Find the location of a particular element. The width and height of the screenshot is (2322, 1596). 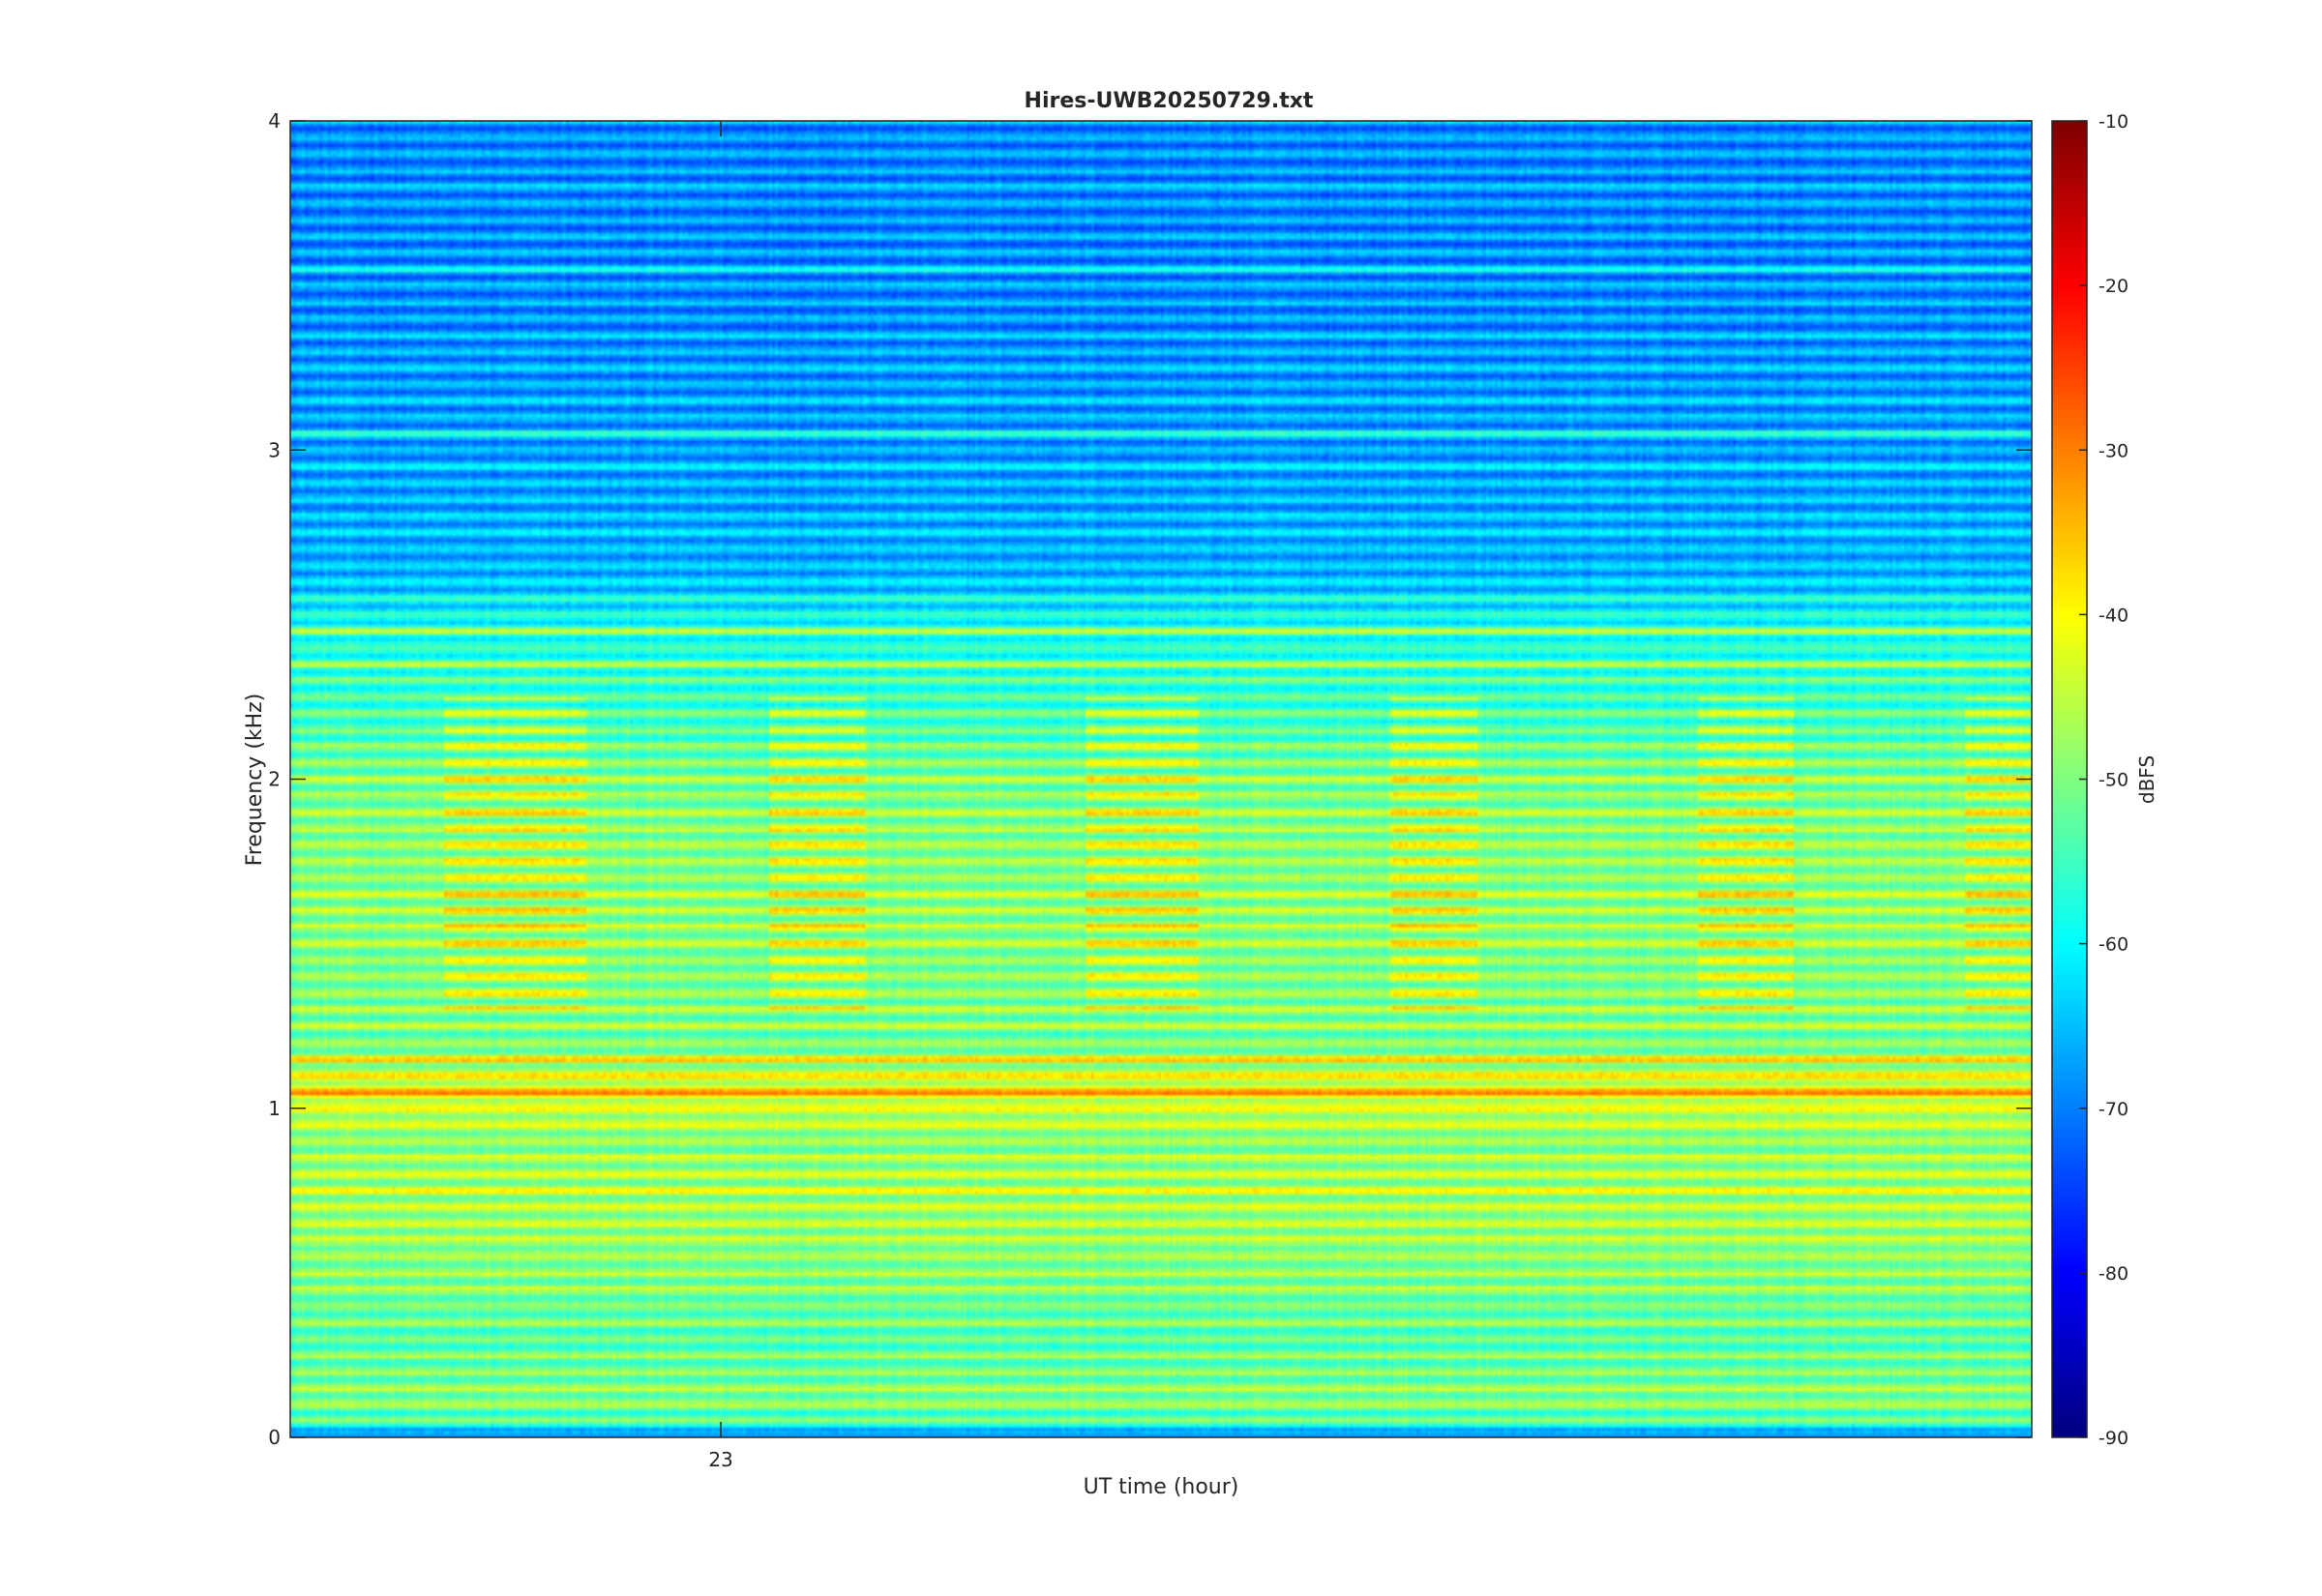

y-axis-label: Frequency (kHz) is located at coordinates (255, 780).